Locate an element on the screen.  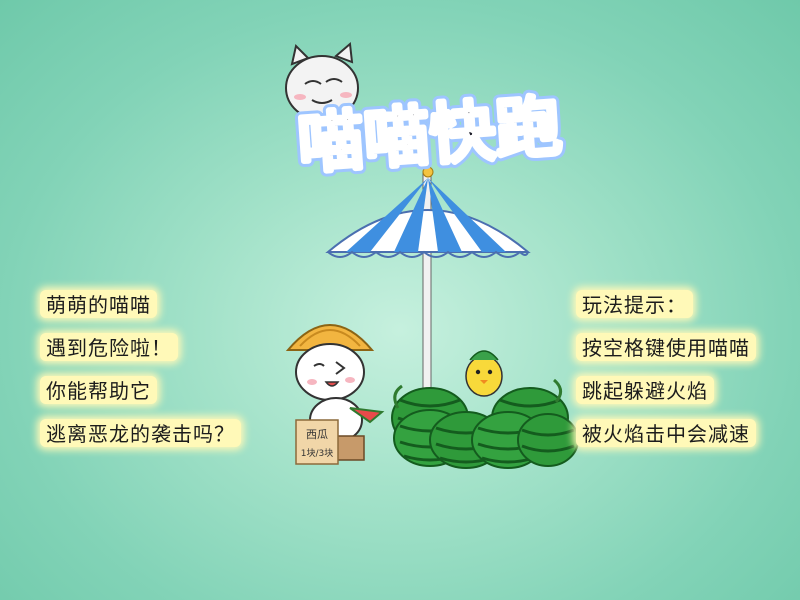
sign-line-2: 1块/3块 is located at coordinates (317, 453).